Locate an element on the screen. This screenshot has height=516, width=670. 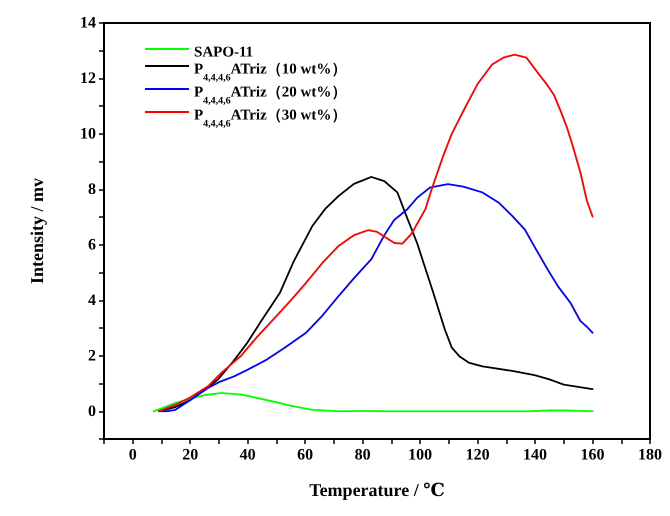
legend-label: SAPO-11 is located at coordinates (224, 52).